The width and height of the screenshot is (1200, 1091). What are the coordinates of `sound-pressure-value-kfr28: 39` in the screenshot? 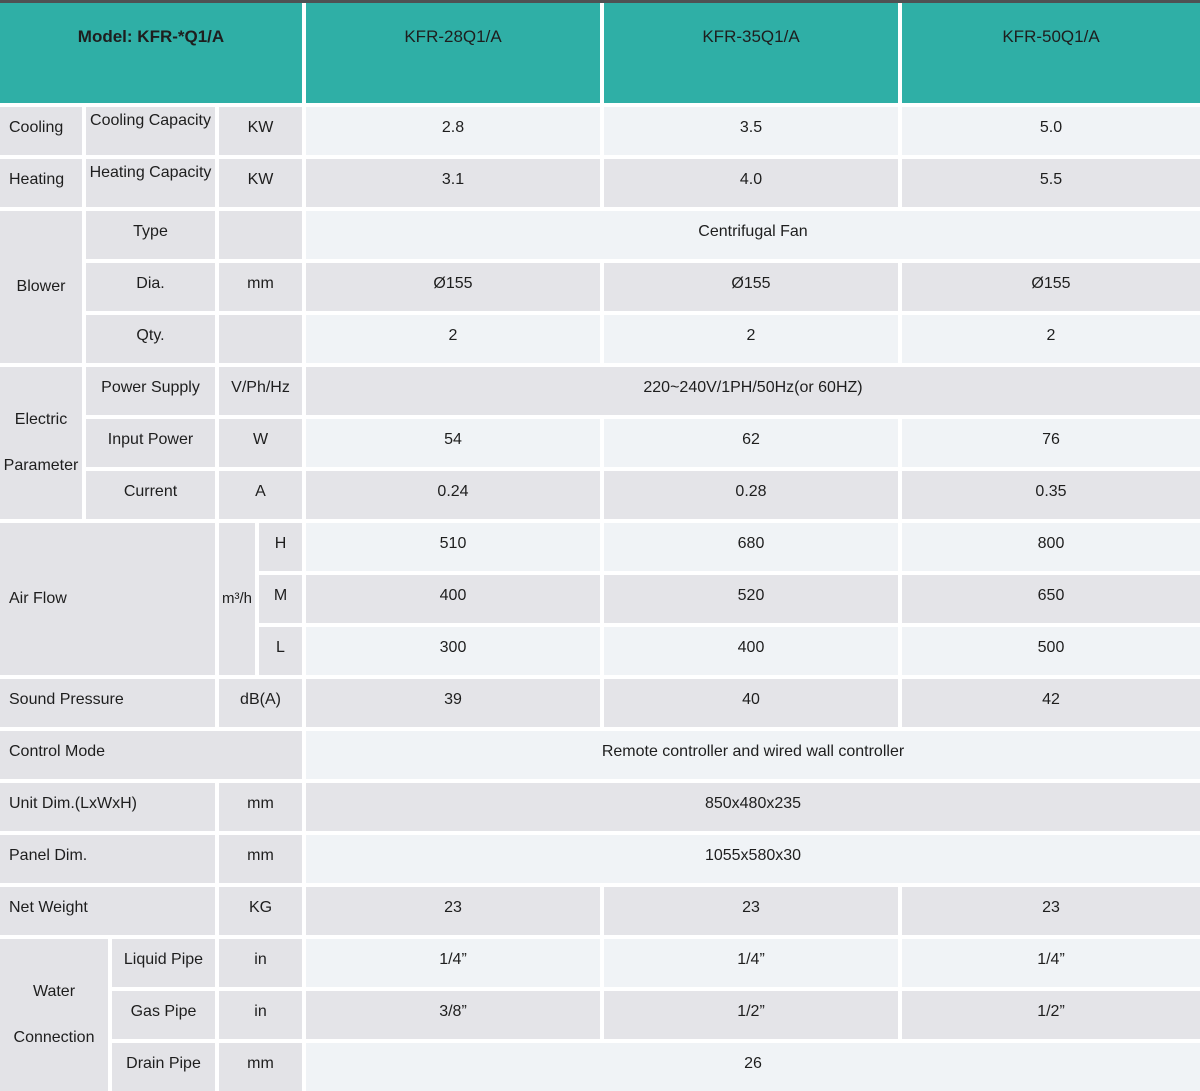 It's located at (453, 703).